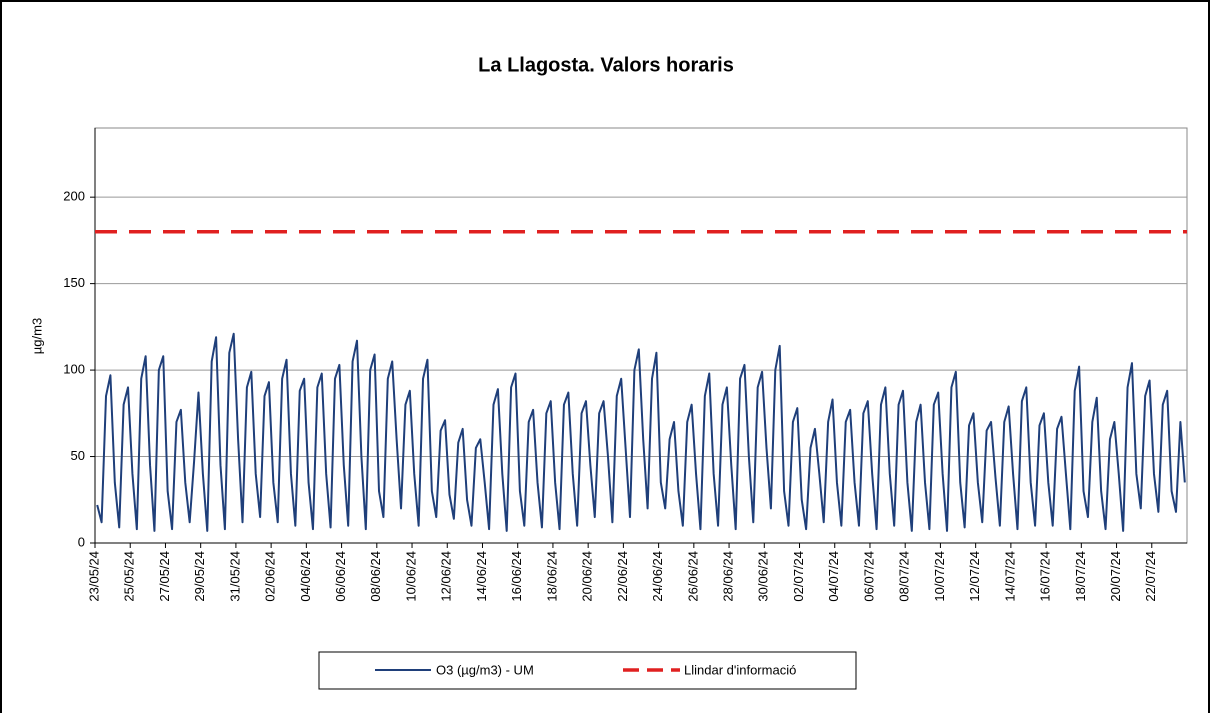 This screenshot has width=1212, height=718. Describe the element at coordinates (270, 576) in the screenshot. I see `x-tick-label: 02/06/24` at that location.